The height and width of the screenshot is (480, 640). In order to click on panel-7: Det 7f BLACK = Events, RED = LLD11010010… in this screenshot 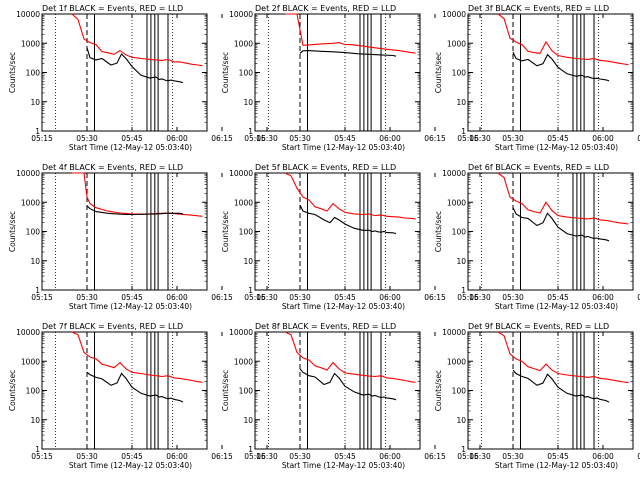, I will do `click(143, 396)`.